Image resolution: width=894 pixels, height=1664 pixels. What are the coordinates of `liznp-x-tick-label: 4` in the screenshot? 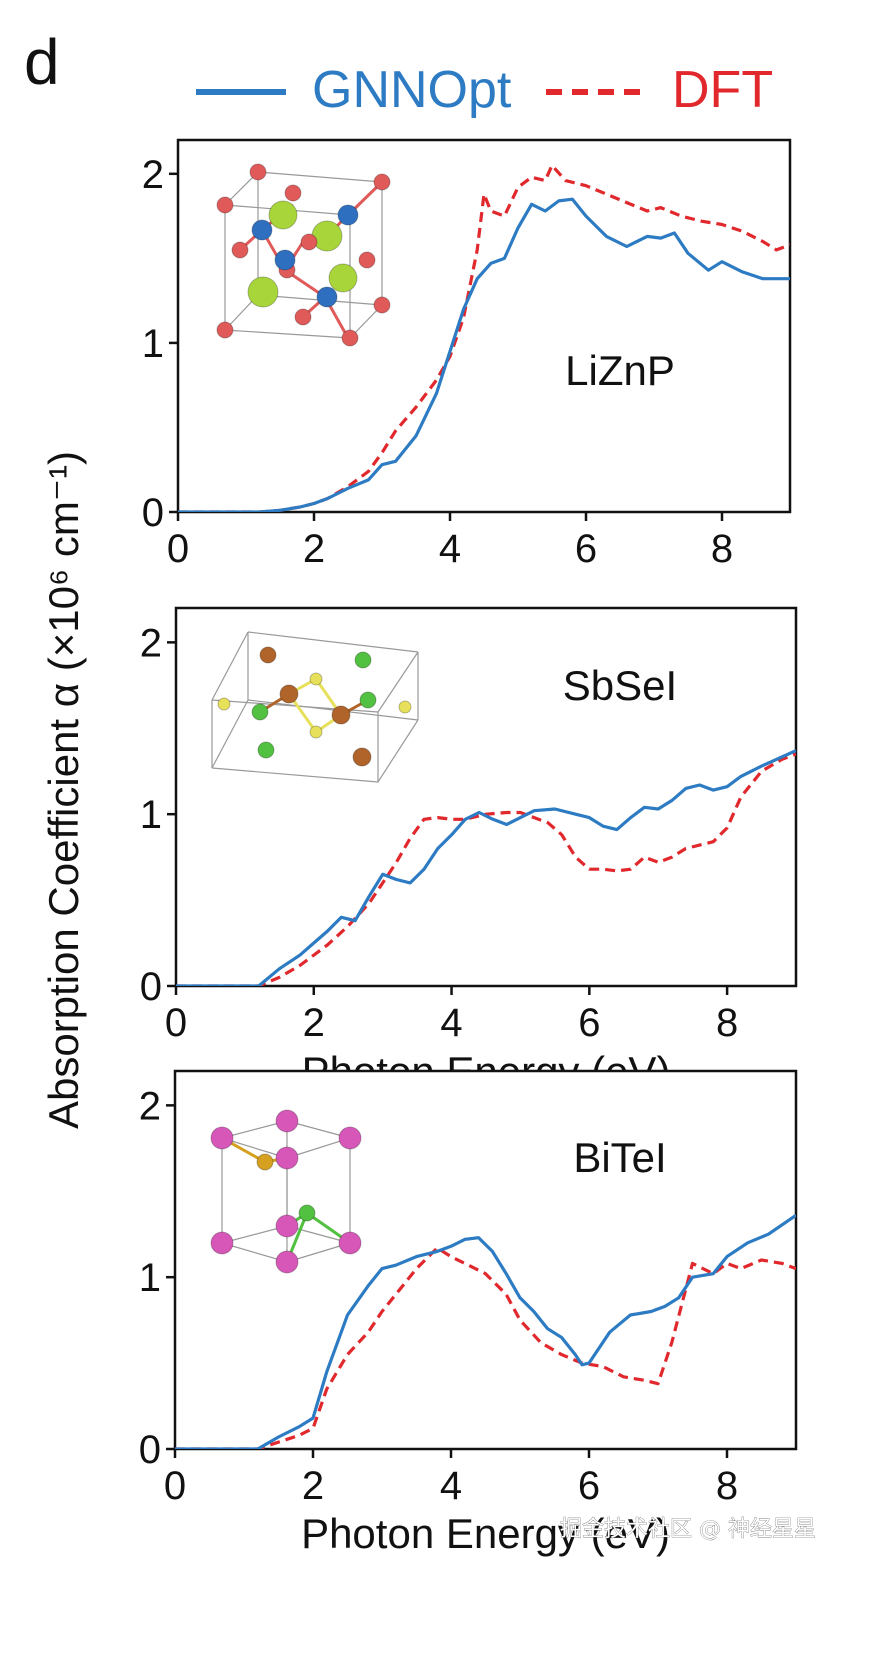 It's located at (450, 549).